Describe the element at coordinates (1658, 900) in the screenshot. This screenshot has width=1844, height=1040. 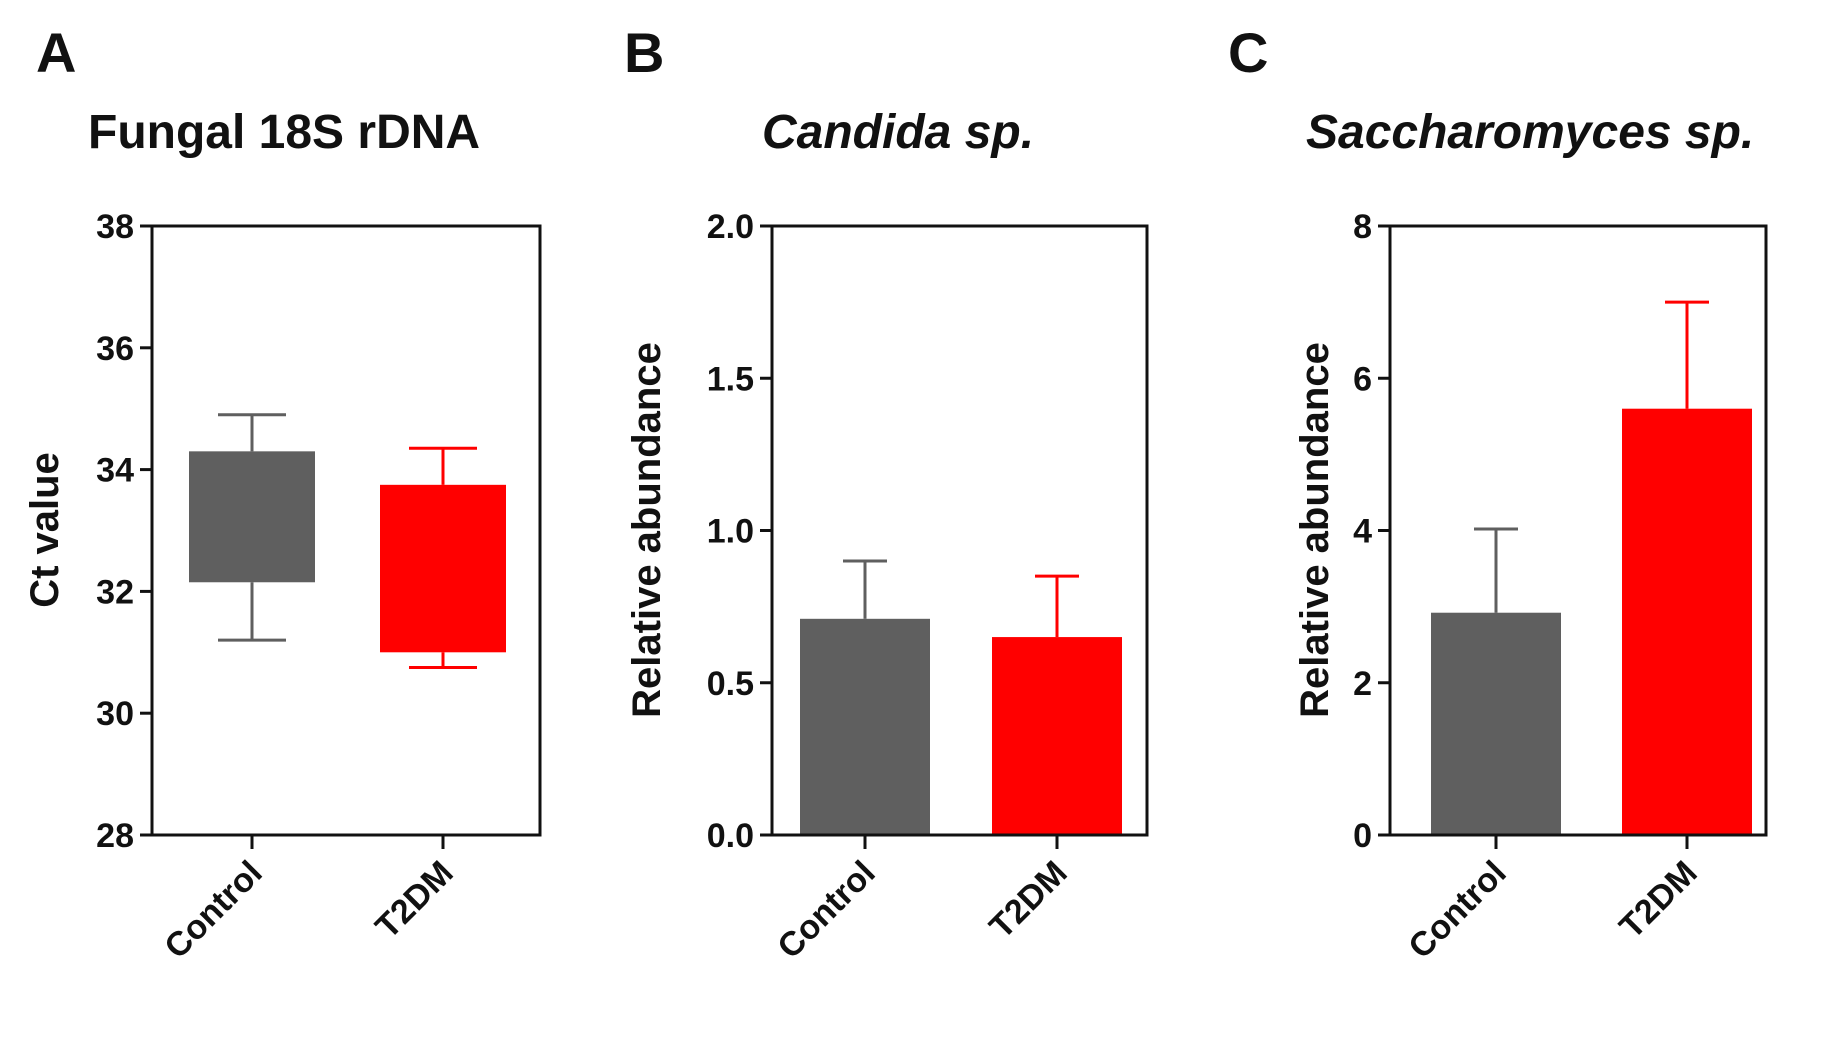
I see `panel-c-x-category-label: T2DM` at that location.